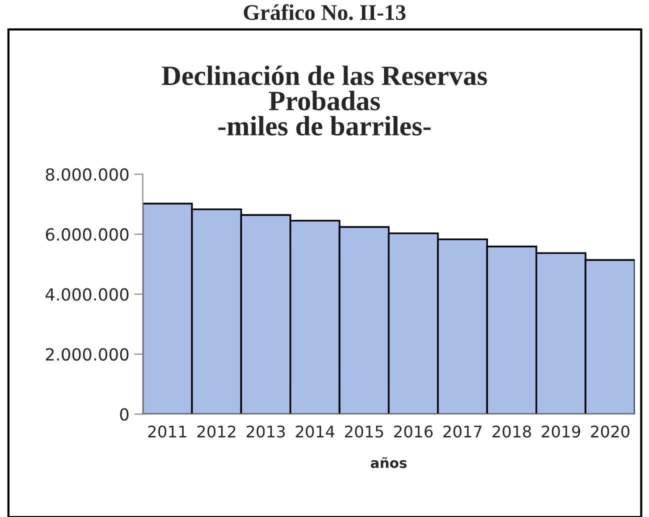  What do you see at coordinates (87, 174) in the screenshot?
I see `y-tick-label: 8.000.000` at bounding box center [87, 174].